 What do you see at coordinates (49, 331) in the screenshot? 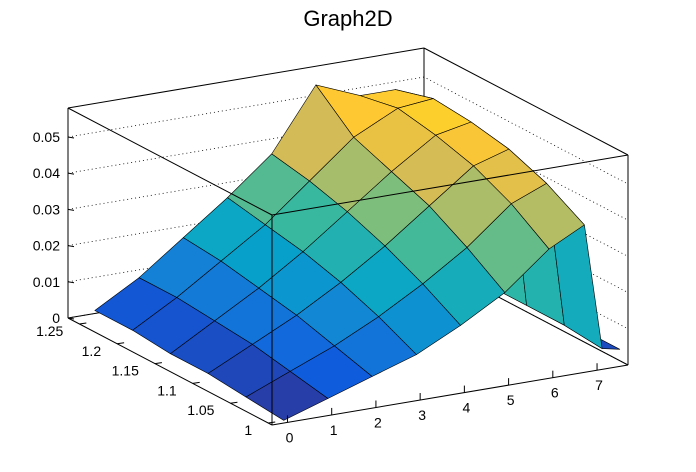
I see `y-tick-label: 1.25` at bounding box center [49, 331].